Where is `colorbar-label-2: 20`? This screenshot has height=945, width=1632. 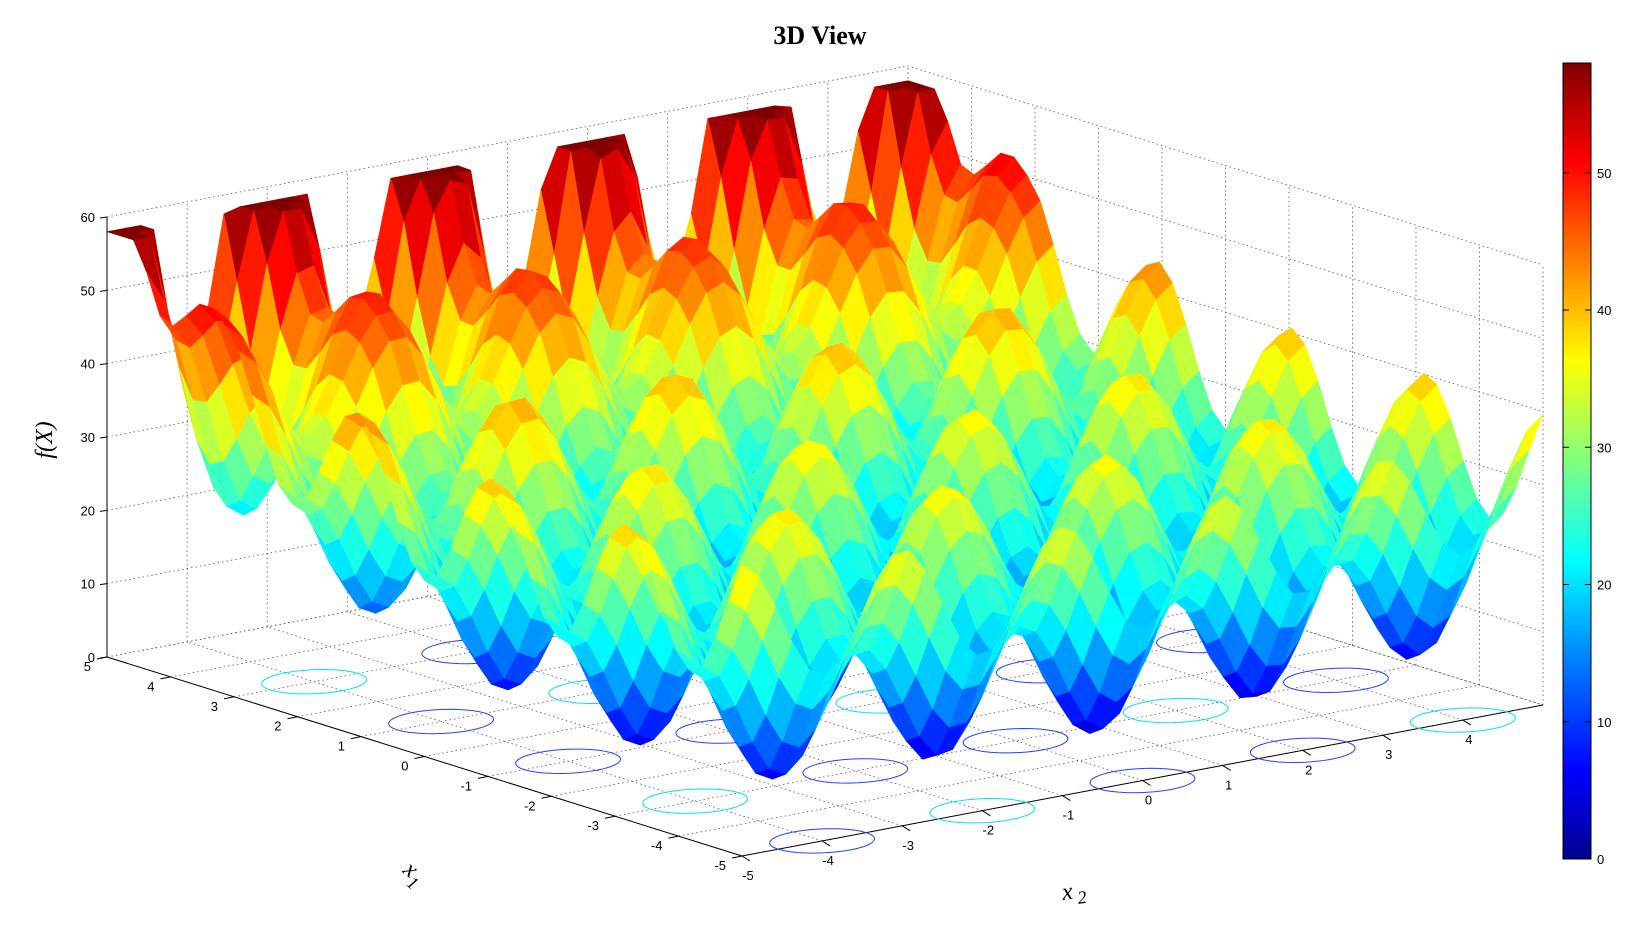
colorbar-label-2: 20 is located at coordinates (1604, 585).